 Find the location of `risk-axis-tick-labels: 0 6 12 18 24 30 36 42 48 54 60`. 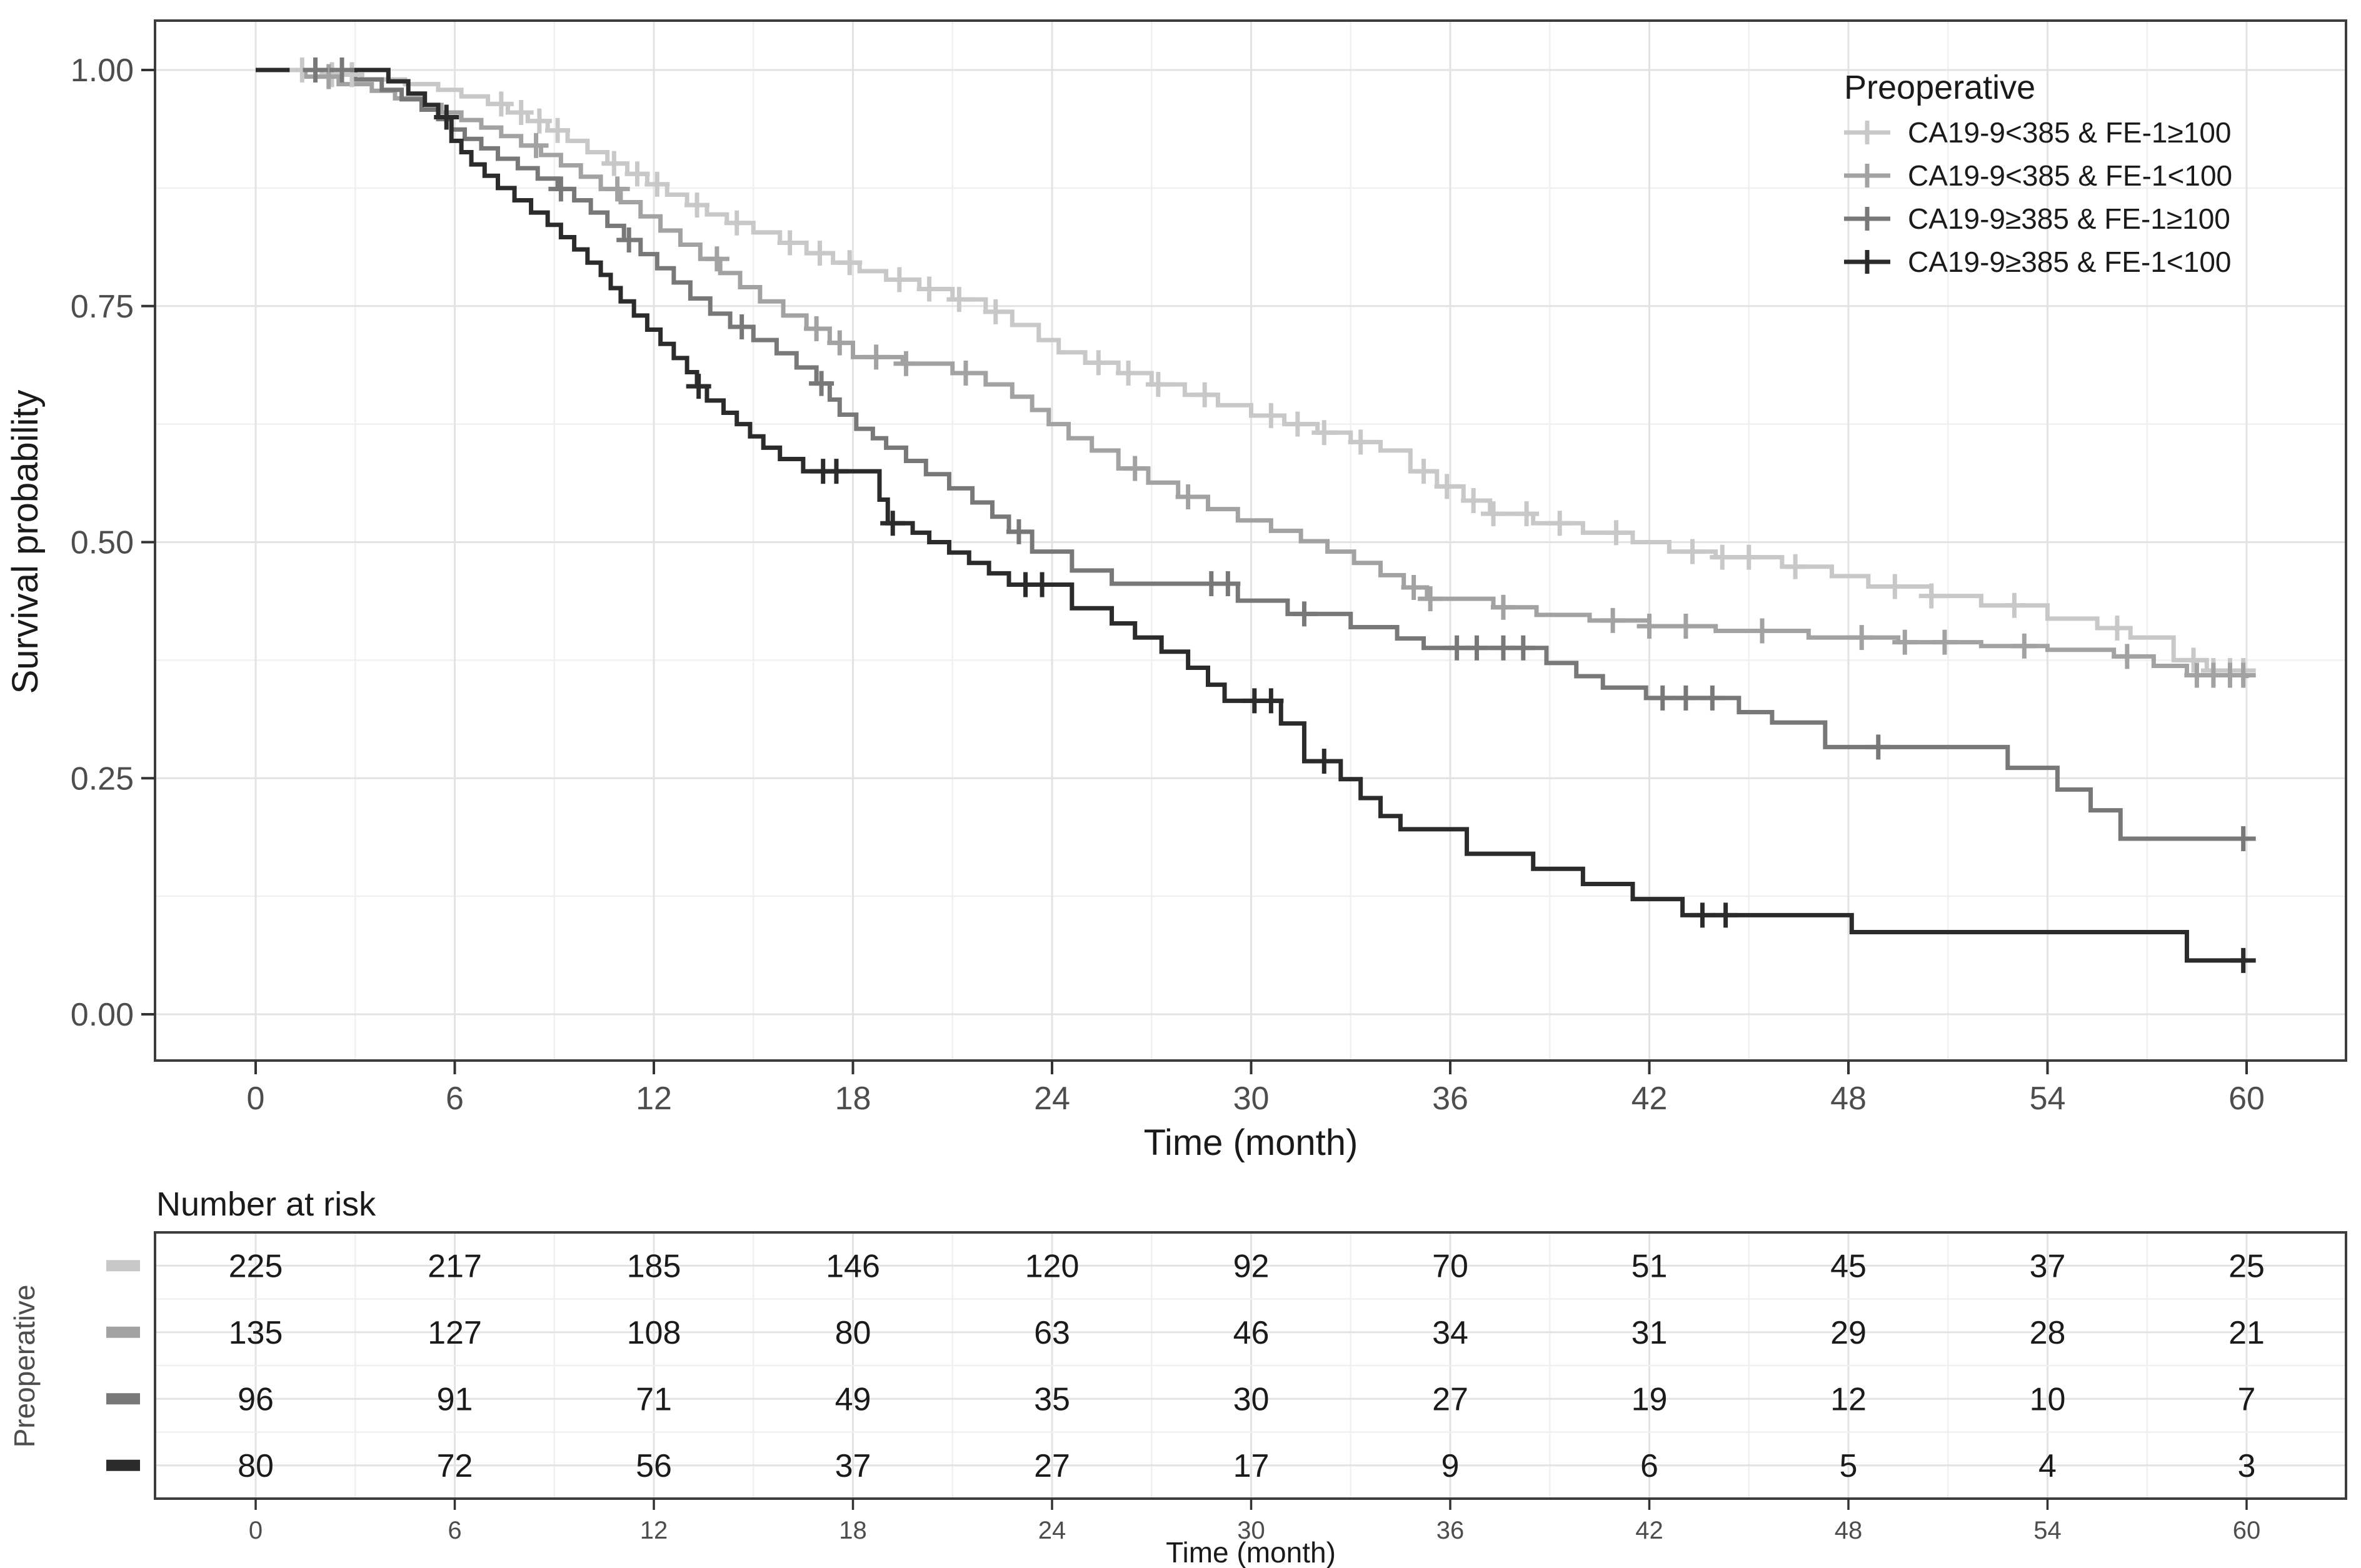

risk-axis-tick-labels: 0 6 12 18 24 30 36 42 48 54 60 is located at coordinates (1254, 1530).